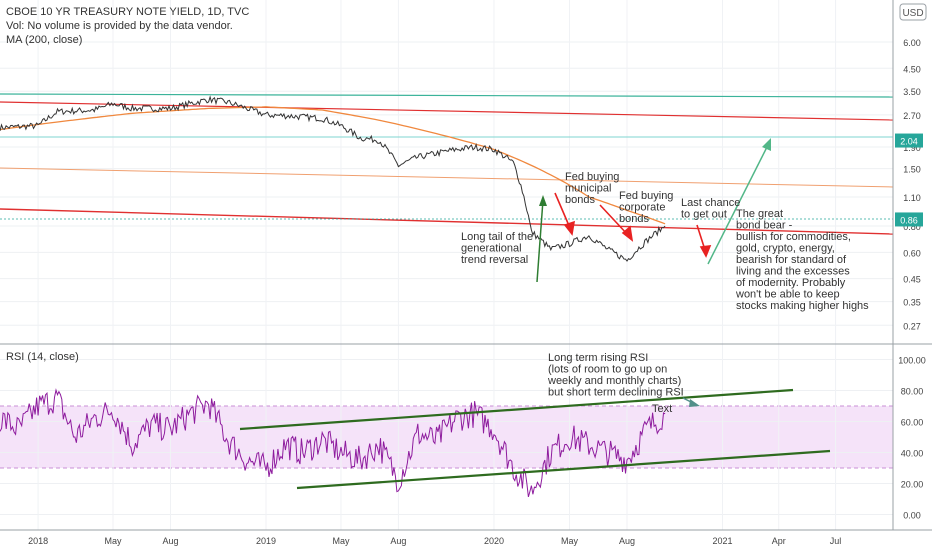 This screenshot has width=932, height=550. I want to click on price-tick-label: 0.80, so click(912, 227).